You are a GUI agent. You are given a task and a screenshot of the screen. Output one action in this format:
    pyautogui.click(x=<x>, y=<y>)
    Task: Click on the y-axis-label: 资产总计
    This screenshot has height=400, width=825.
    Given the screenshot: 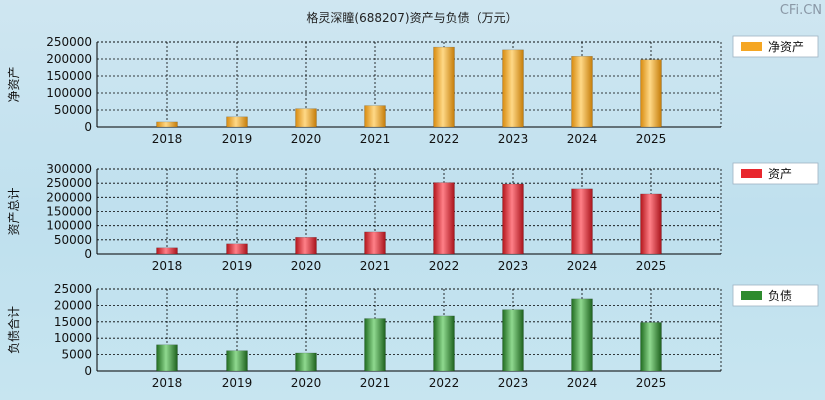 What is the action you would take?
    pyautogui.click(x=14, y=211)
    